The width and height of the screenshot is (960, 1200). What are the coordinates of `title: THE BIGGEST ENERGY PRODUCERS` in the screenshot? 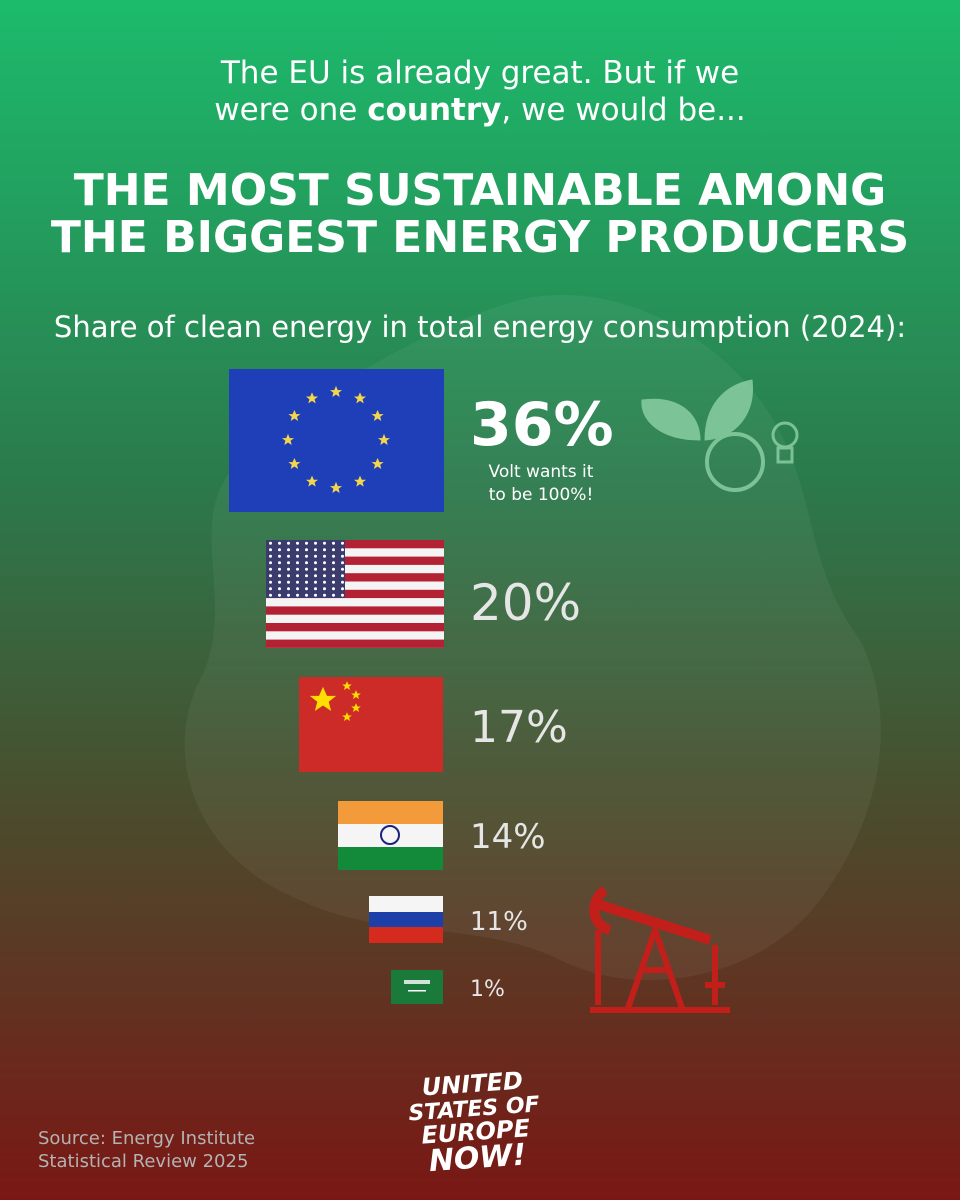 It's located at (480, 237).